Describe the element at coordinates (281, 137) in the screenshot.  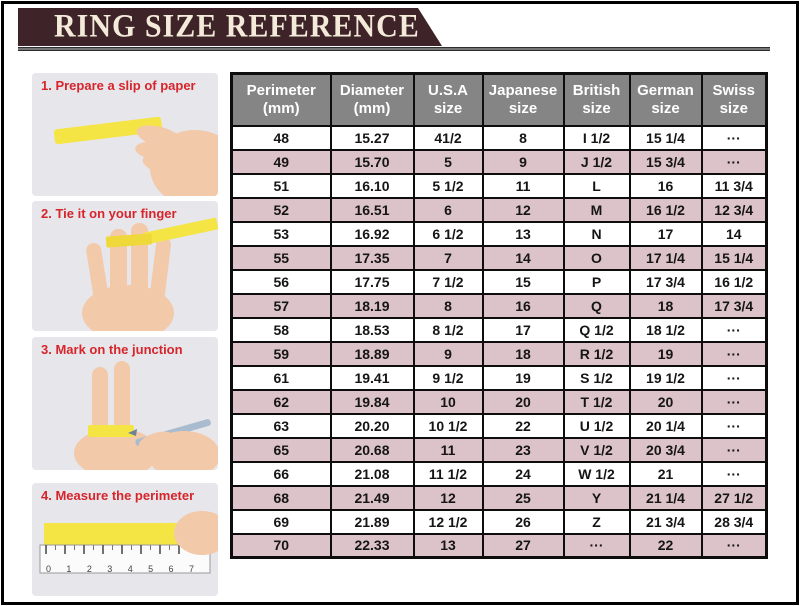
I see `table-cell: 48` at that location.